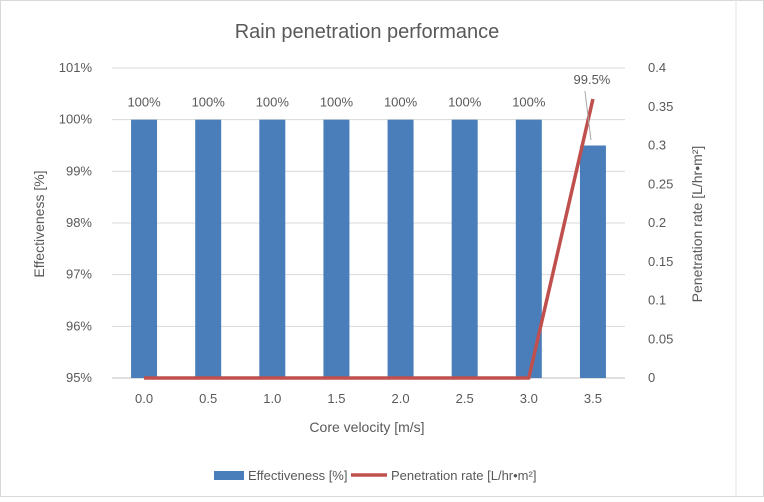  What do you see at coordinates (79, 170) in the screenshot?
I see `y-tick-label: 99%` at bounding box center [79, 170].